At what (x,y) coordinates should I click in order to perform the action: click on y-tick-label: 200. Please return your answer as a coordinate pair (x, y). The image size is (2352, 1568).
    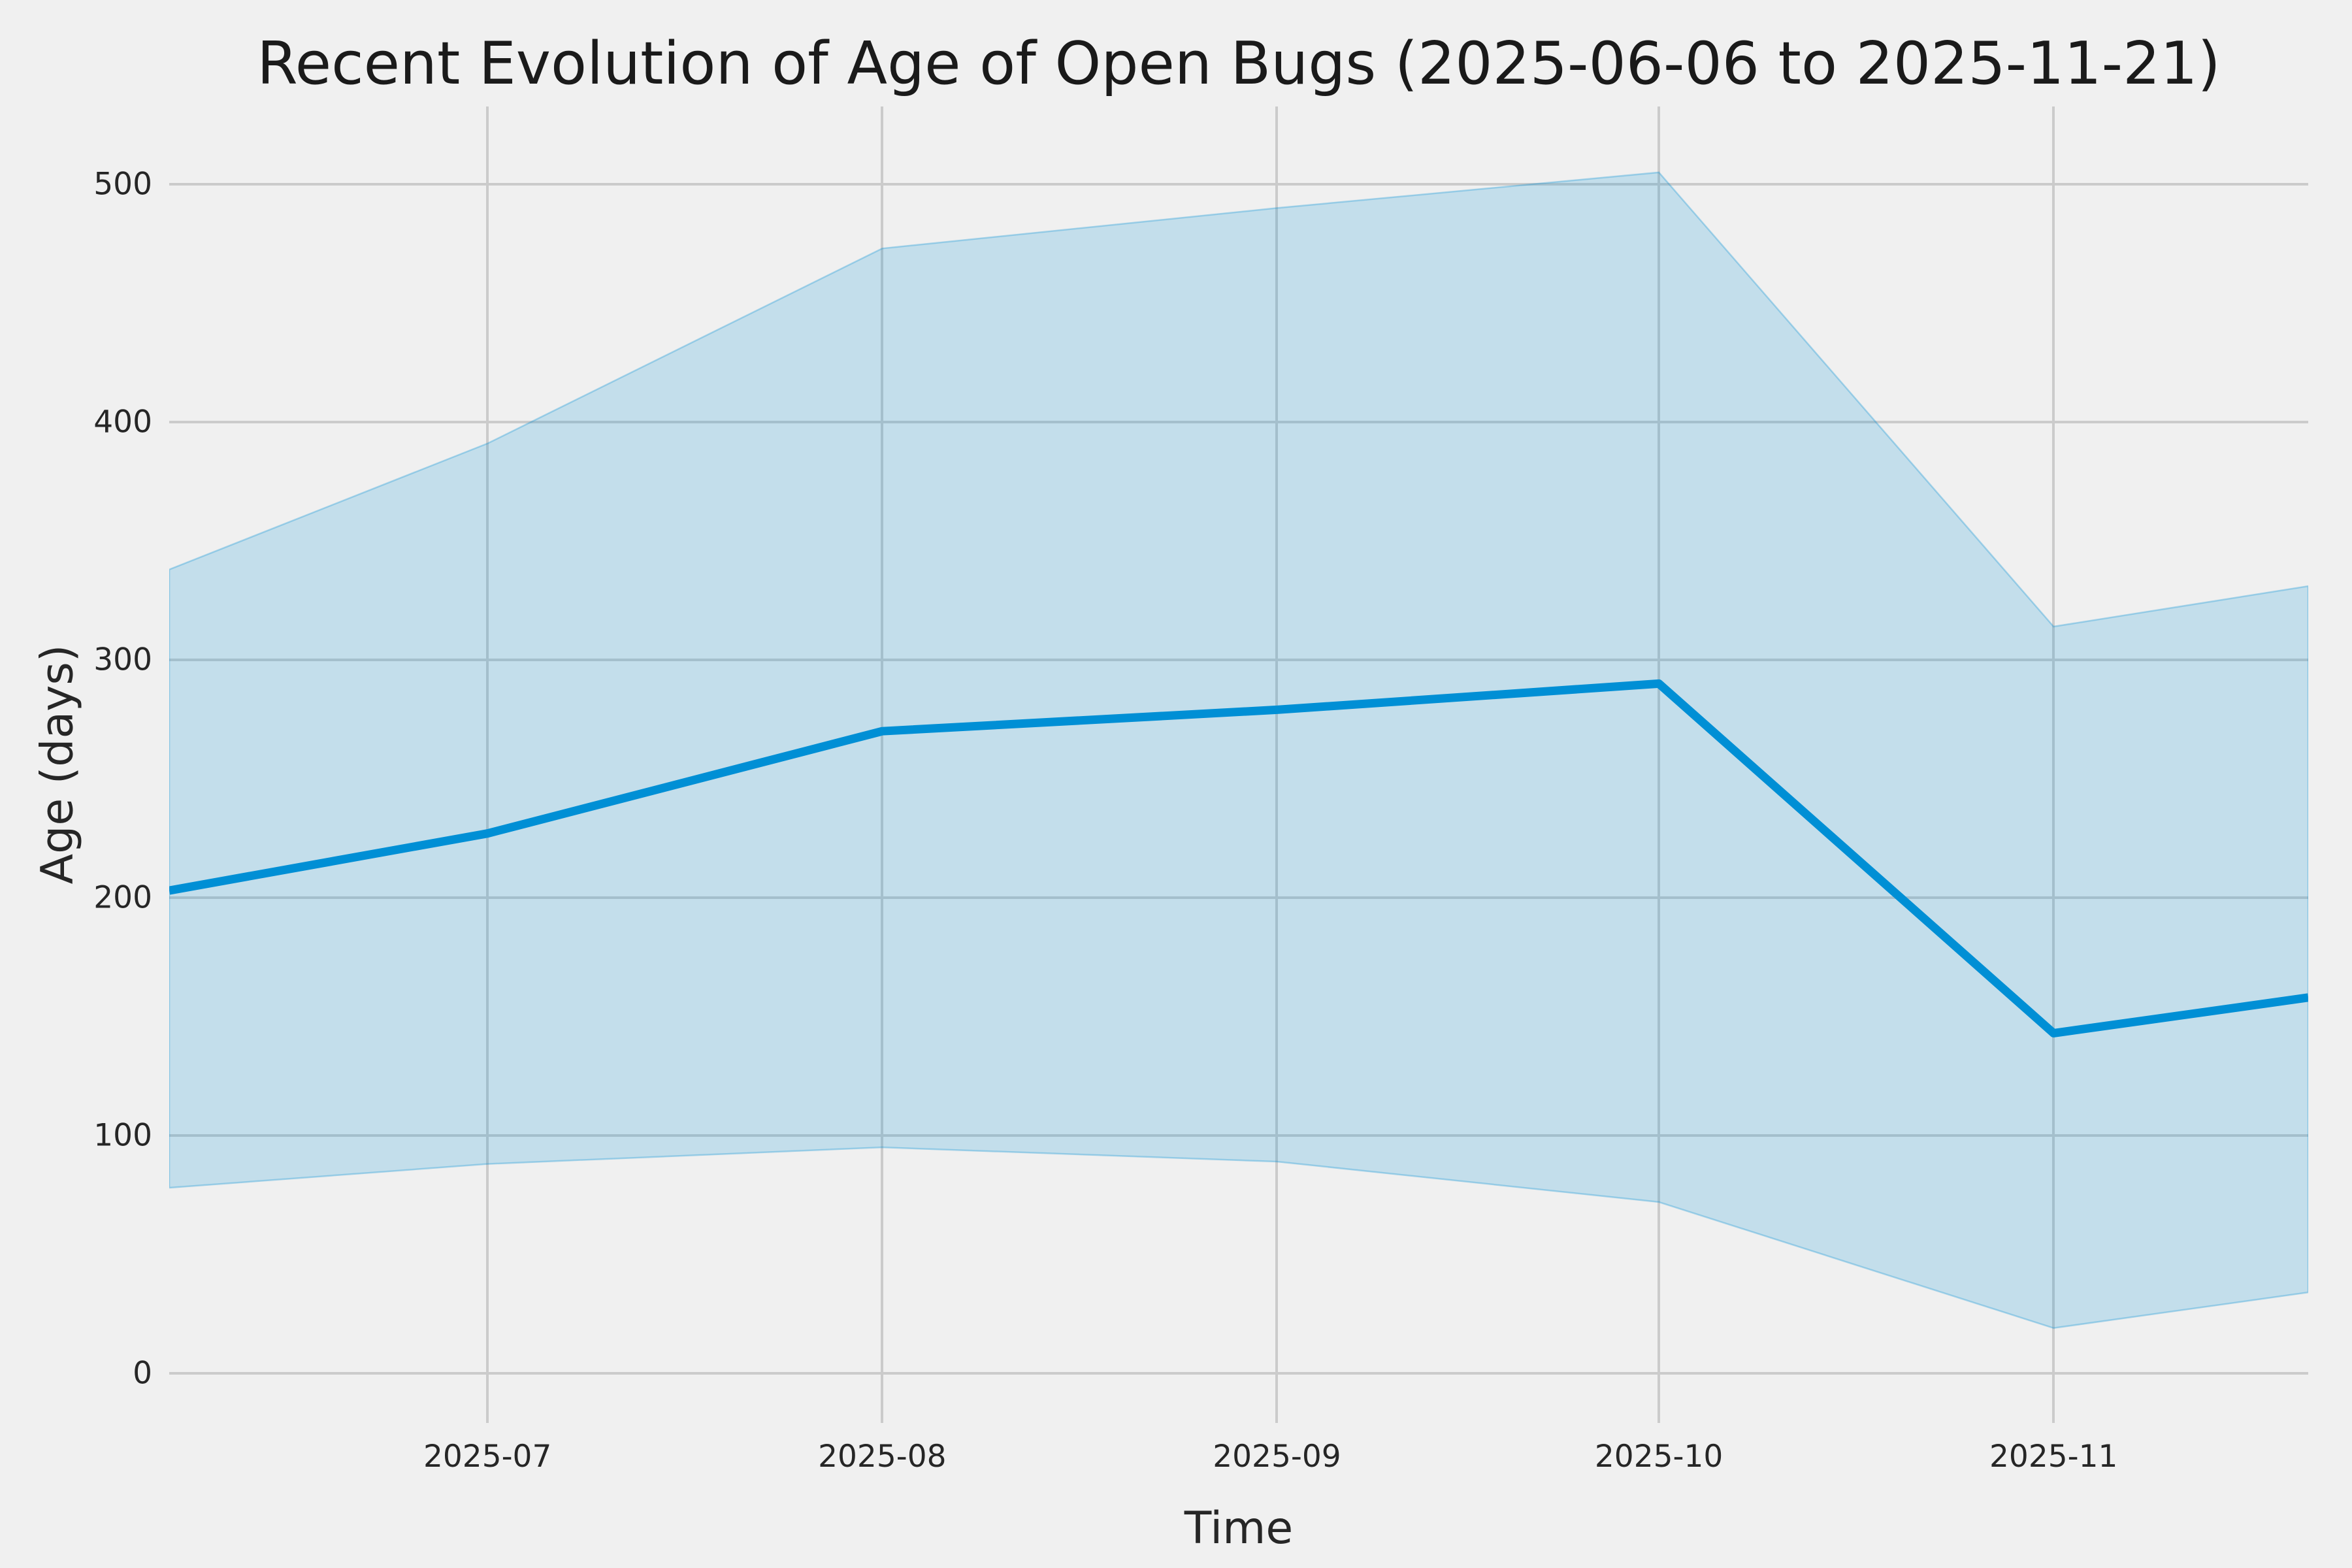
    Looking at the image, I should click on (122, 897).